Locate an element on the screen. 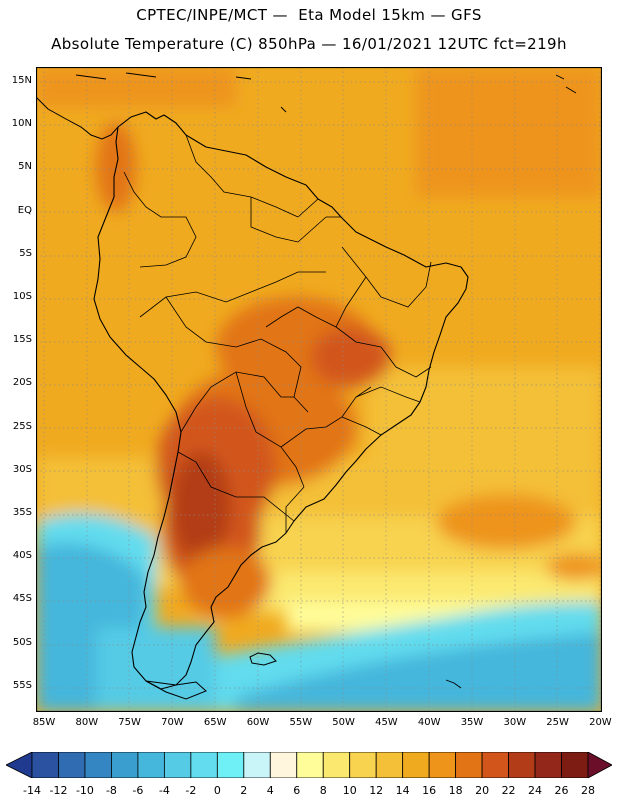 The height and width of the screenshot is (800, 618). lon-label: 85W is located at coordinates (44, 722).